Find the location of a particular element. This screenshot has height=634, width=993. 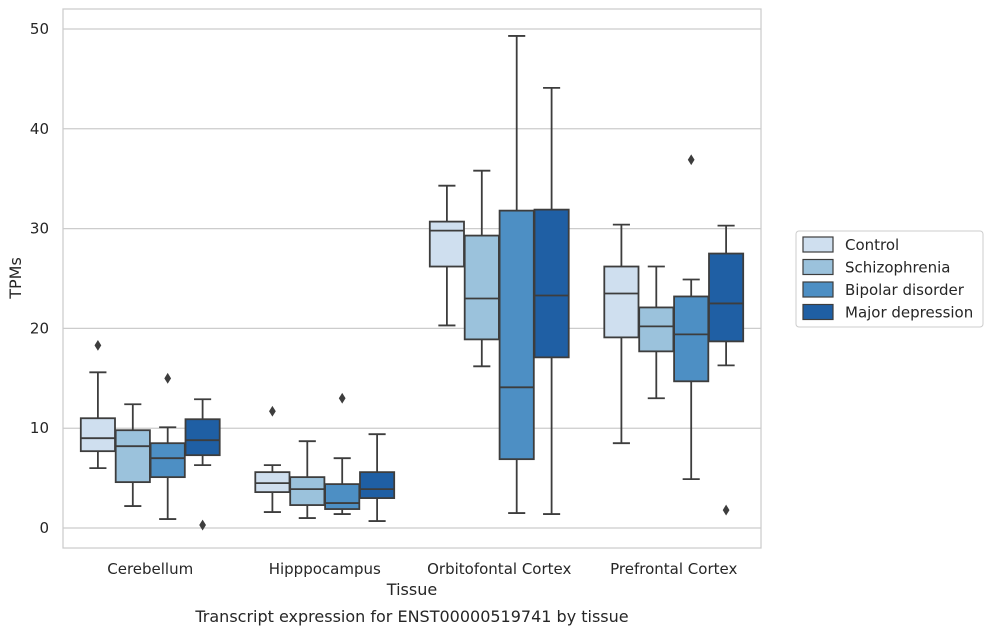

legend-item: Bipolar disorder is located at coordinates (883, 290).